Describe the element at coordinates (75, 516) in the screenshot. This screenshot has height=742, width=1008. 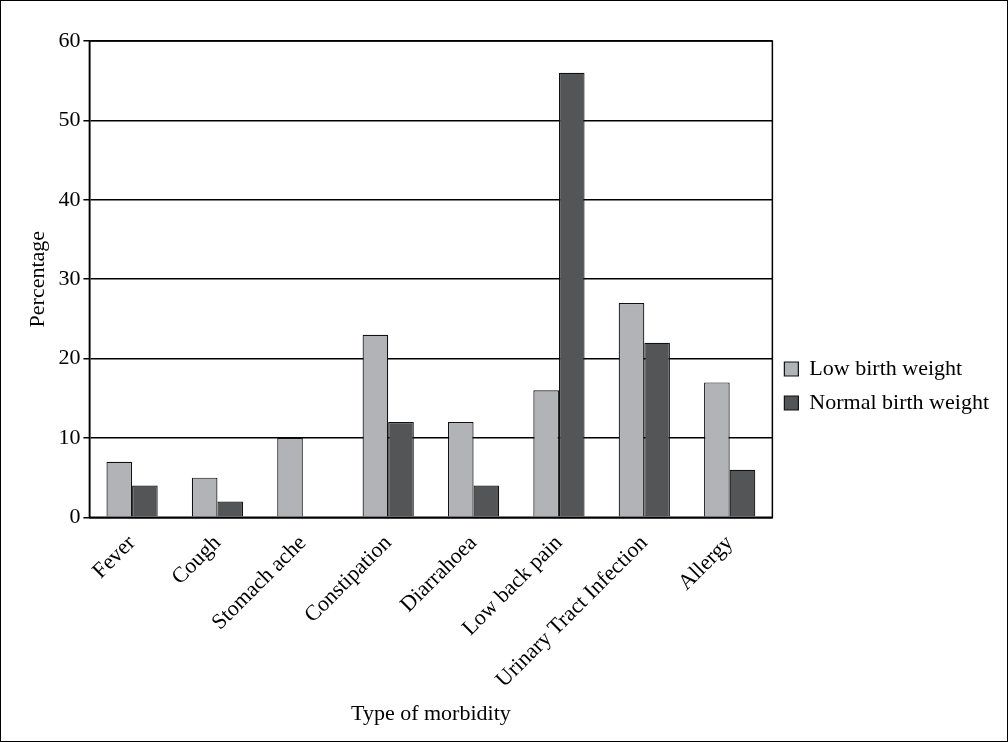
I see `y-tick-label: 0` at that location.